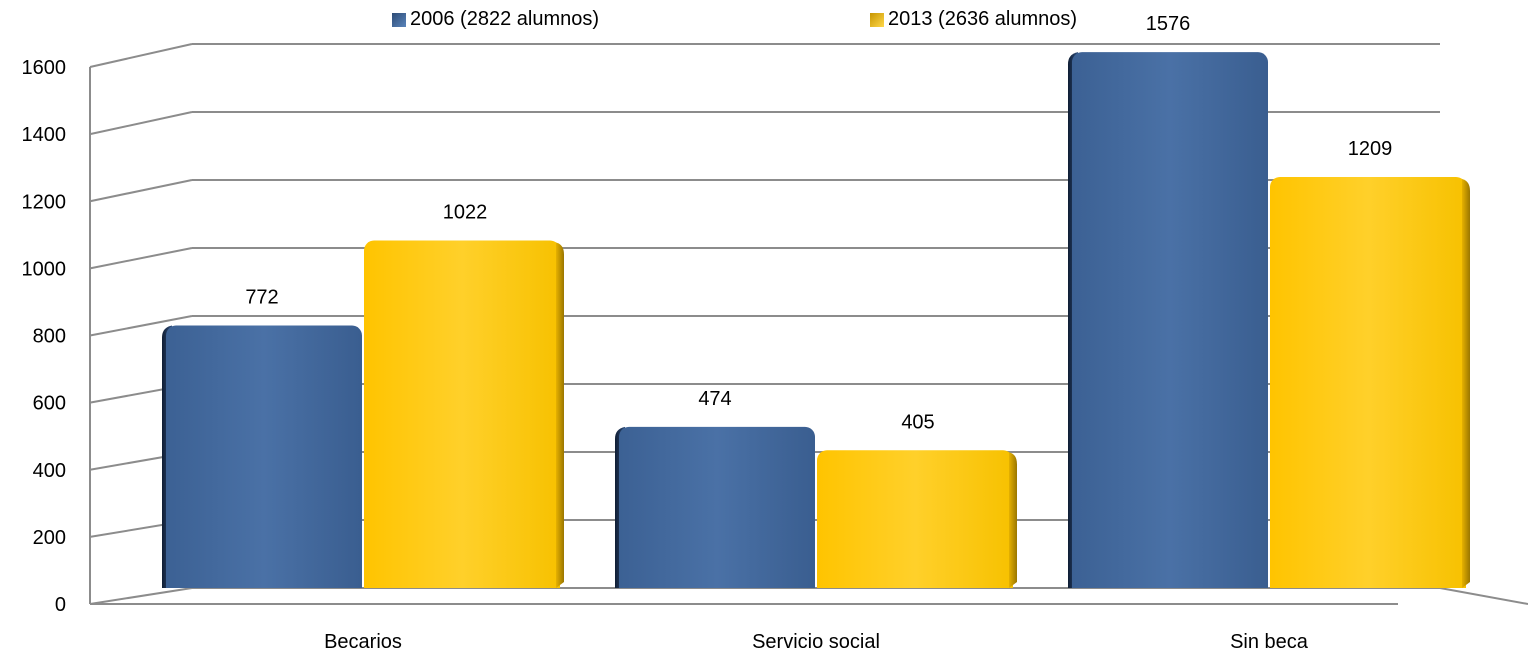 Image resolution: width=1528 pixels, height=651 pixels. I want to click on y-tick-label: 1600, so click(44, 68).